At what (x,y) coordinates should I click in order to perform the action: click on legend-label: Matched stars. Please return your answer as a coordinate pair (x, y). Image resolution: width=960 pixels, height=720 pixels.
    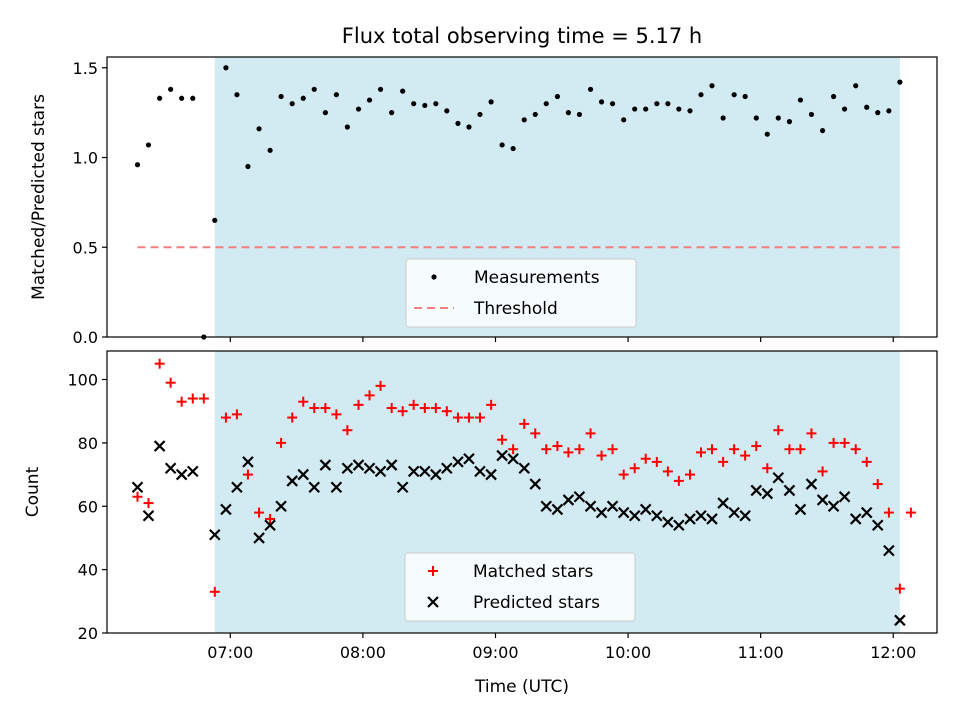
    Looking at the image, I should click on (533, 572).